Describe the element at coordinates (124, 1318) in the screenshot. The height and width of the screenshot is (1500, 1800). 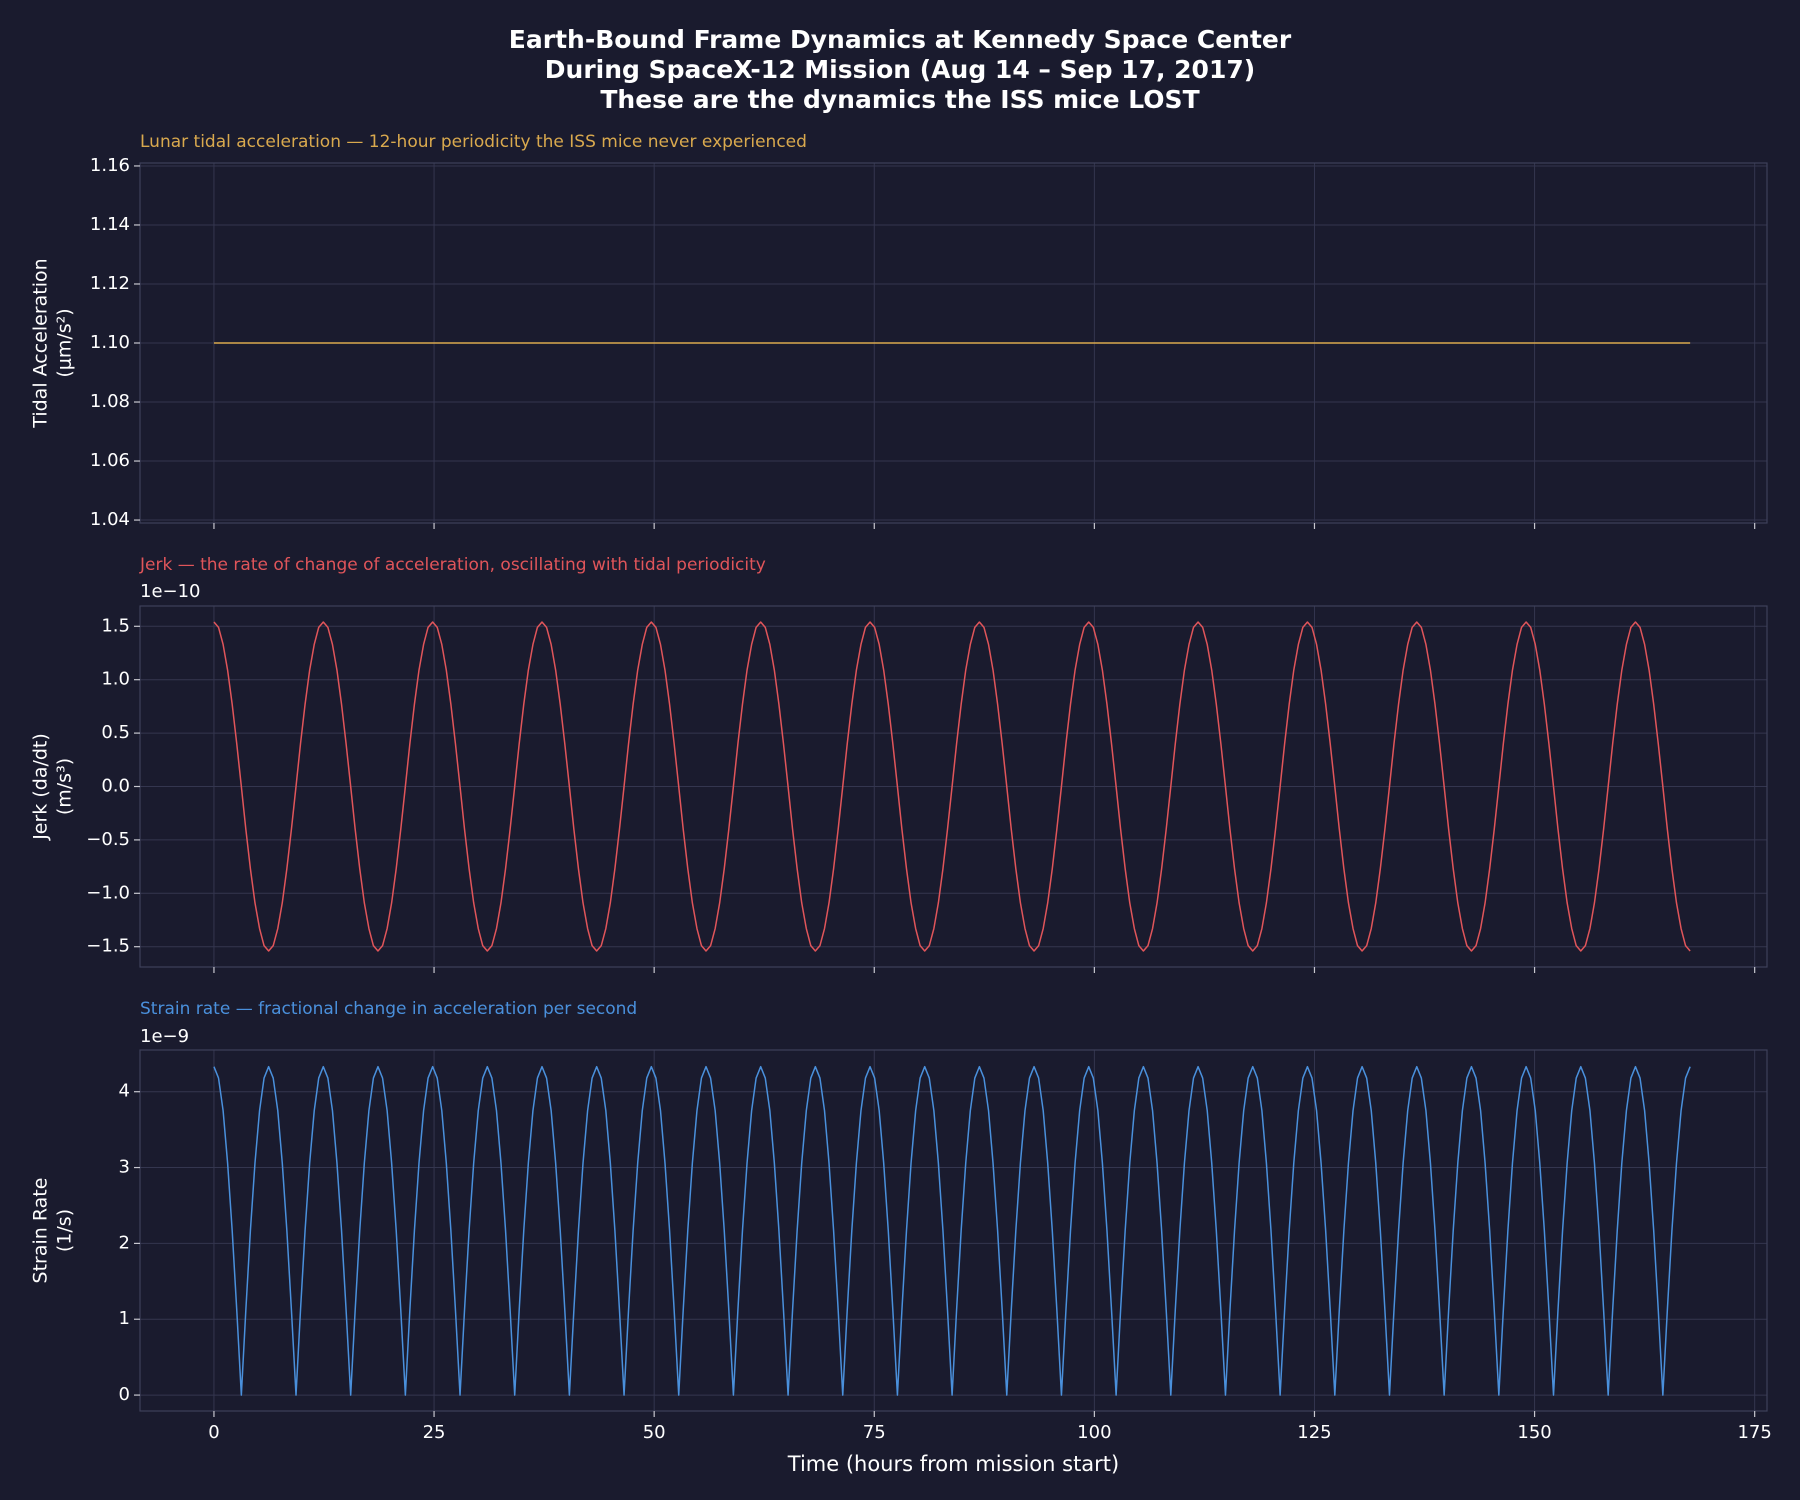
I see `y-tick-label: 1` at that location.